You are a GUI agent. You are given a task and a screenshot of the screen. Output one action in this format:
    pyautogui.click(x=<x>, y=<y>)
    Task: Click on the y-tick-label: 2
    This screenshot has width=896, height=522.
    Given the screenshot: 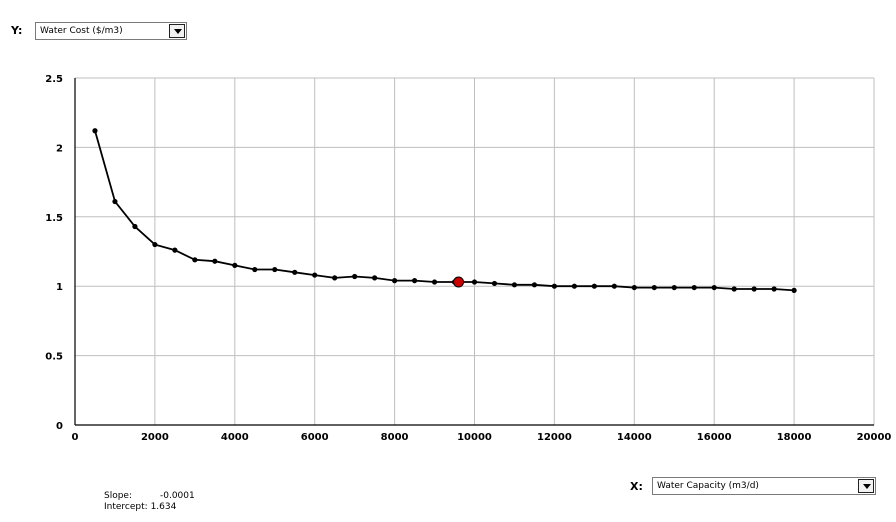 What is the action you would take?
    pyautogui.click(x=59, y=148)
    